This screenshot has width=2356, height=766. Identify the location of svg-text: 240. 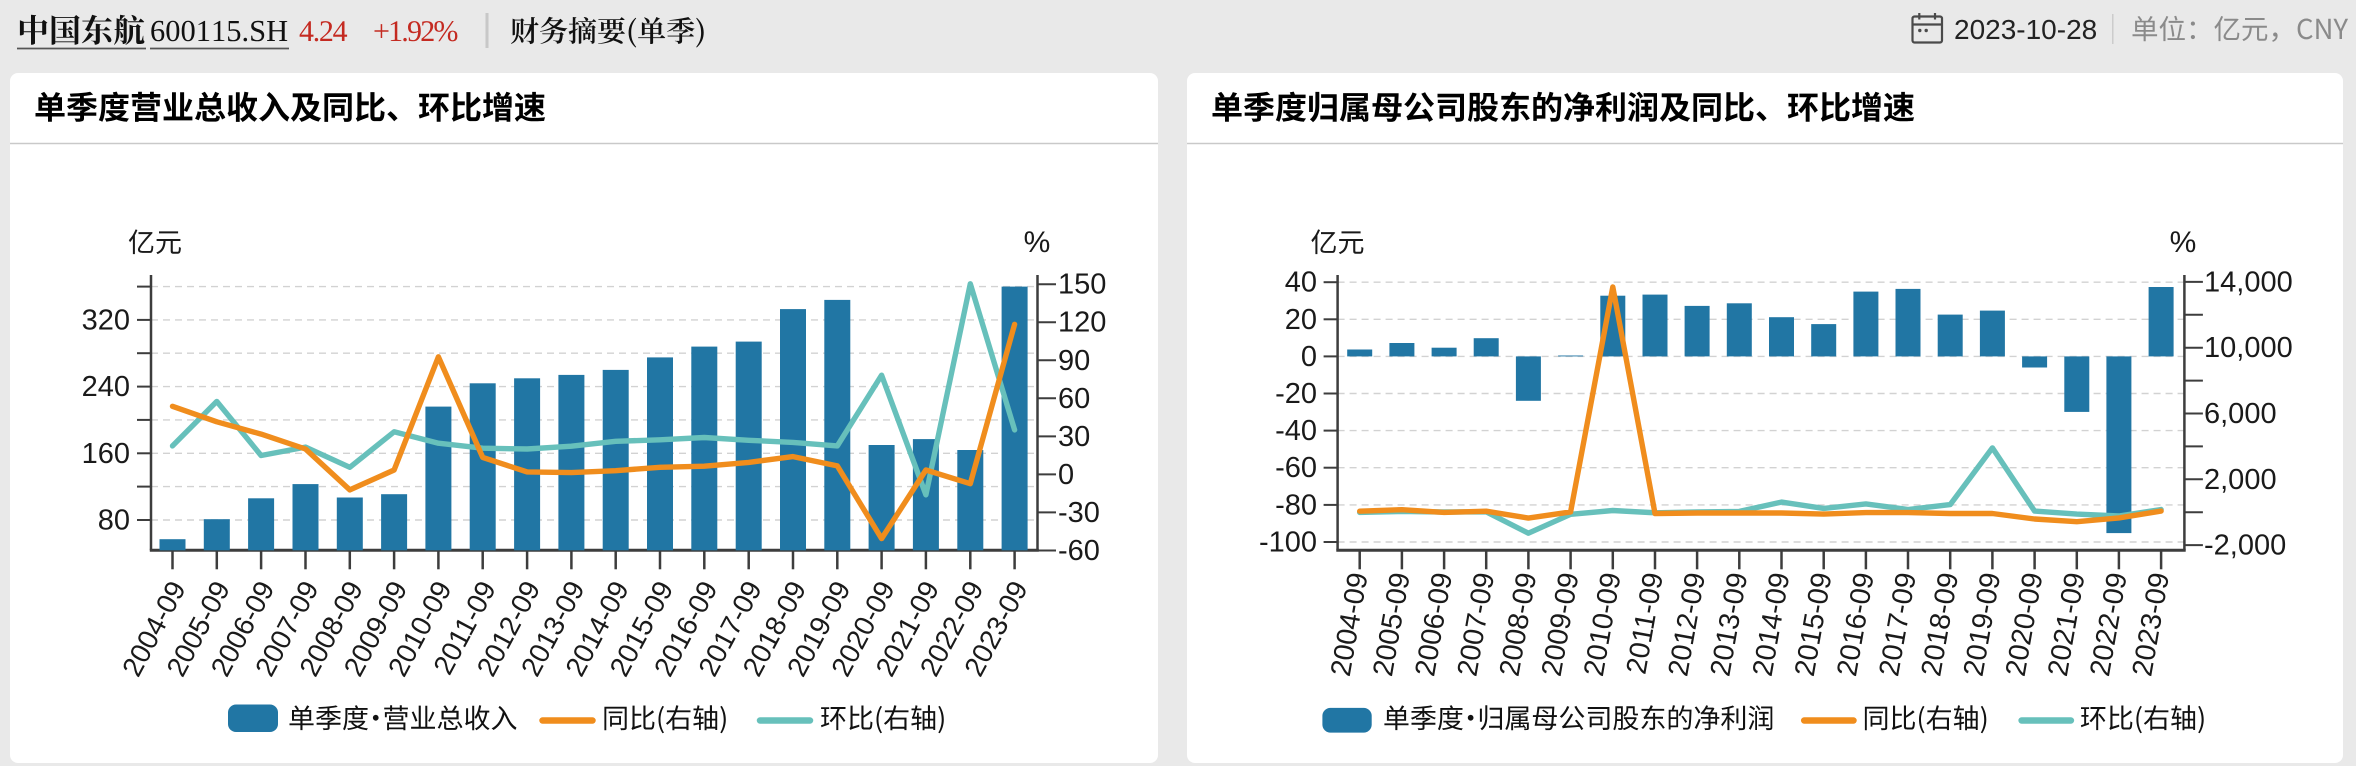
(106, 387).